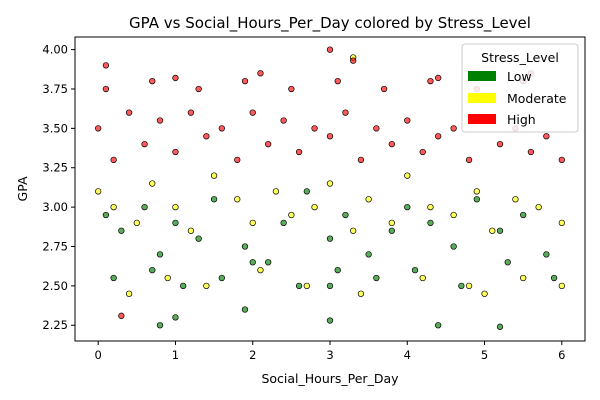 The image size is (600, 400). Describe the element at coordinates (537, 98) in the screenshot. I see `legend-label-moderate: Moderate` at that location.